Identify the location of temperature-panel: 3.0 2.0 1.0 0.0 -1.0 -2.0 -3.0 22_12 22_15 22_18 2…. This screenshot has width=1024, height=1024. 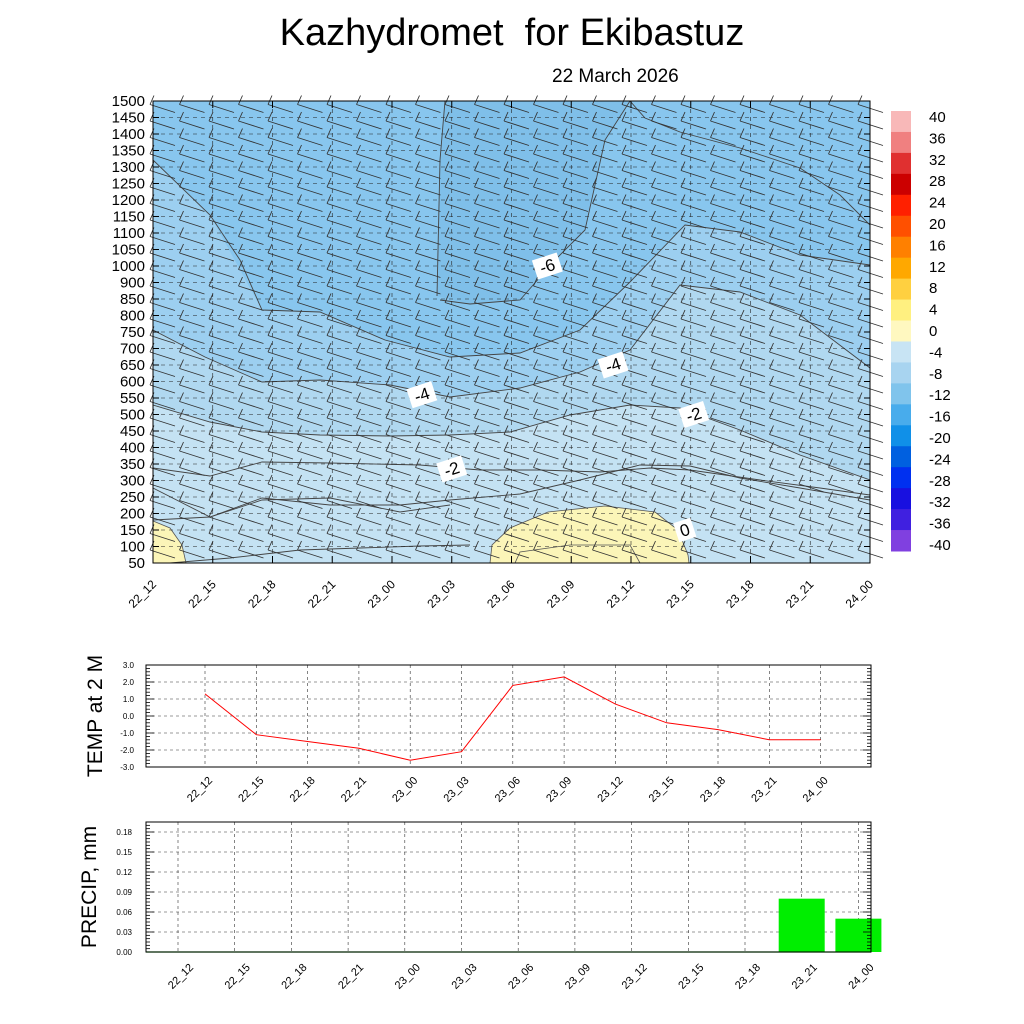
(478, 730).